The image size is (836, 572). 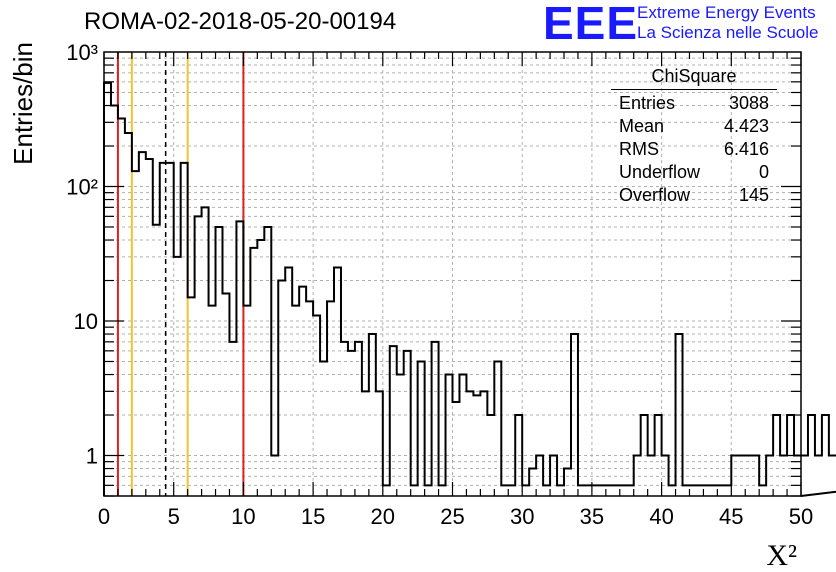 What do you see at coordinates (642, 126) in the screenshot?
I see `stats-label: Mean` at bounding box center [642, 126].